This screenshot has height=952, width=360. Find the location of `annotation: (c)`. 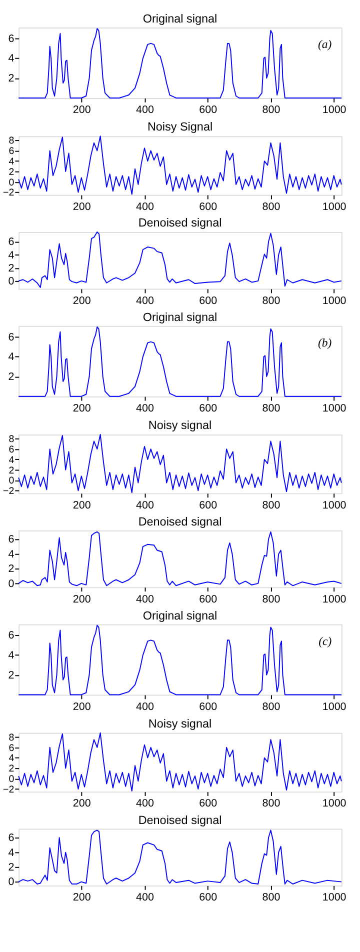

annotation: (c) is located at coordinates (325, 641).